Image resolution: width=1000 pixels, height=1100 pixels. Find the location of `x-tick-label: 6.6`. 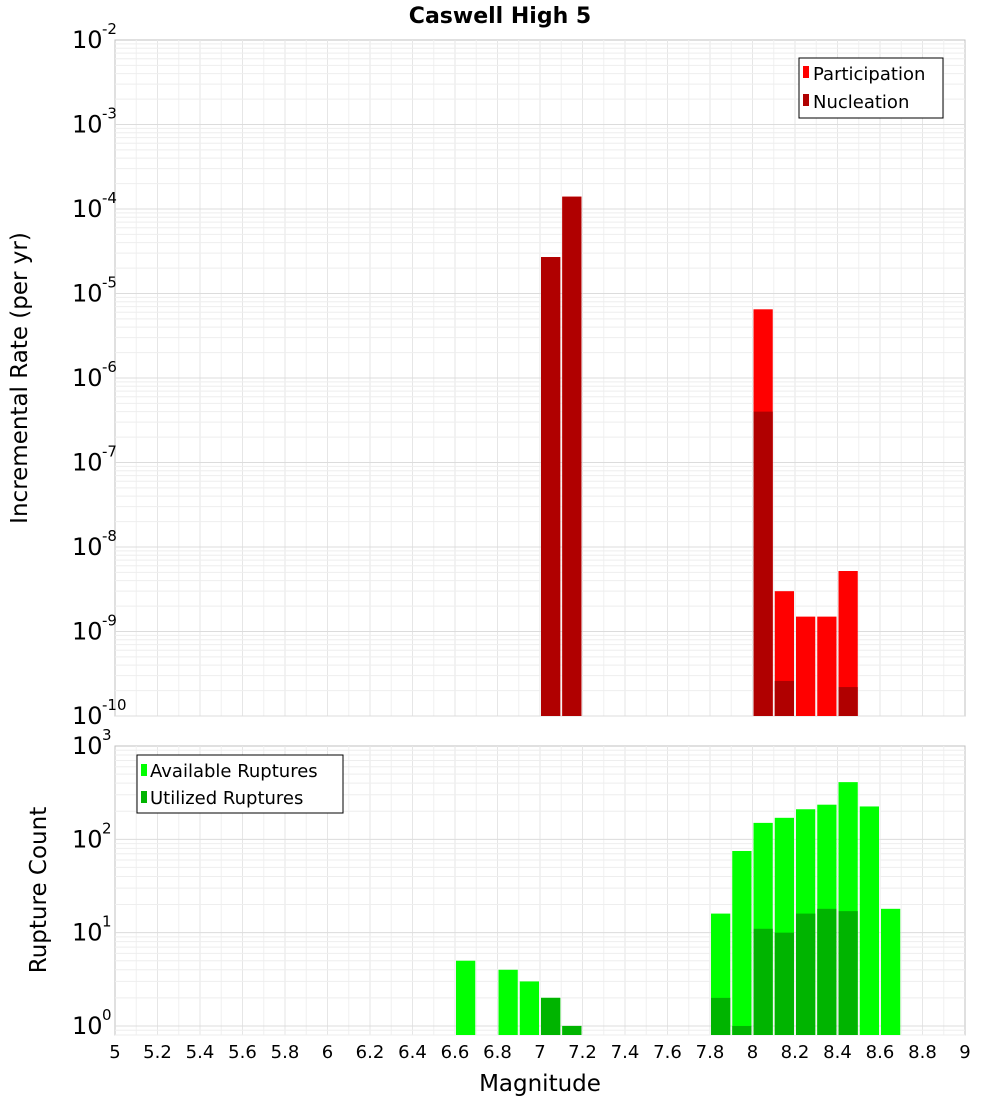

x-tick-label: 6.6 is located at coordinates (455, 1052).